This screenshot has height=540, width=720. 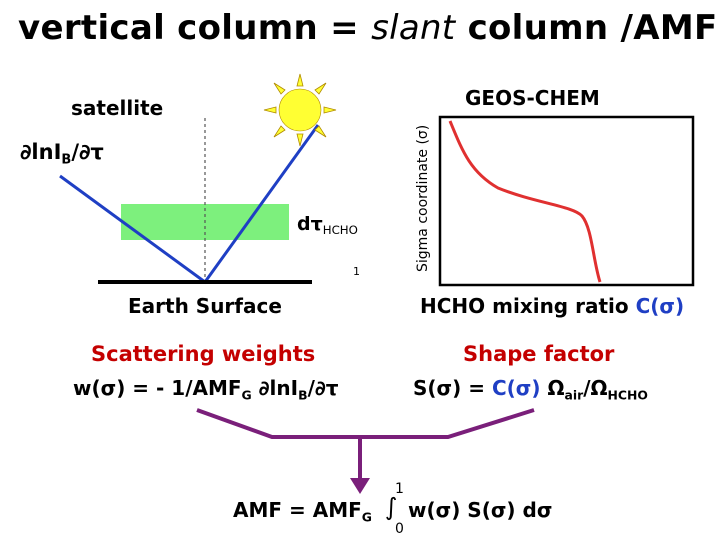 I want to click on integral-lower-limit: 0, so click(x=399, y=529).